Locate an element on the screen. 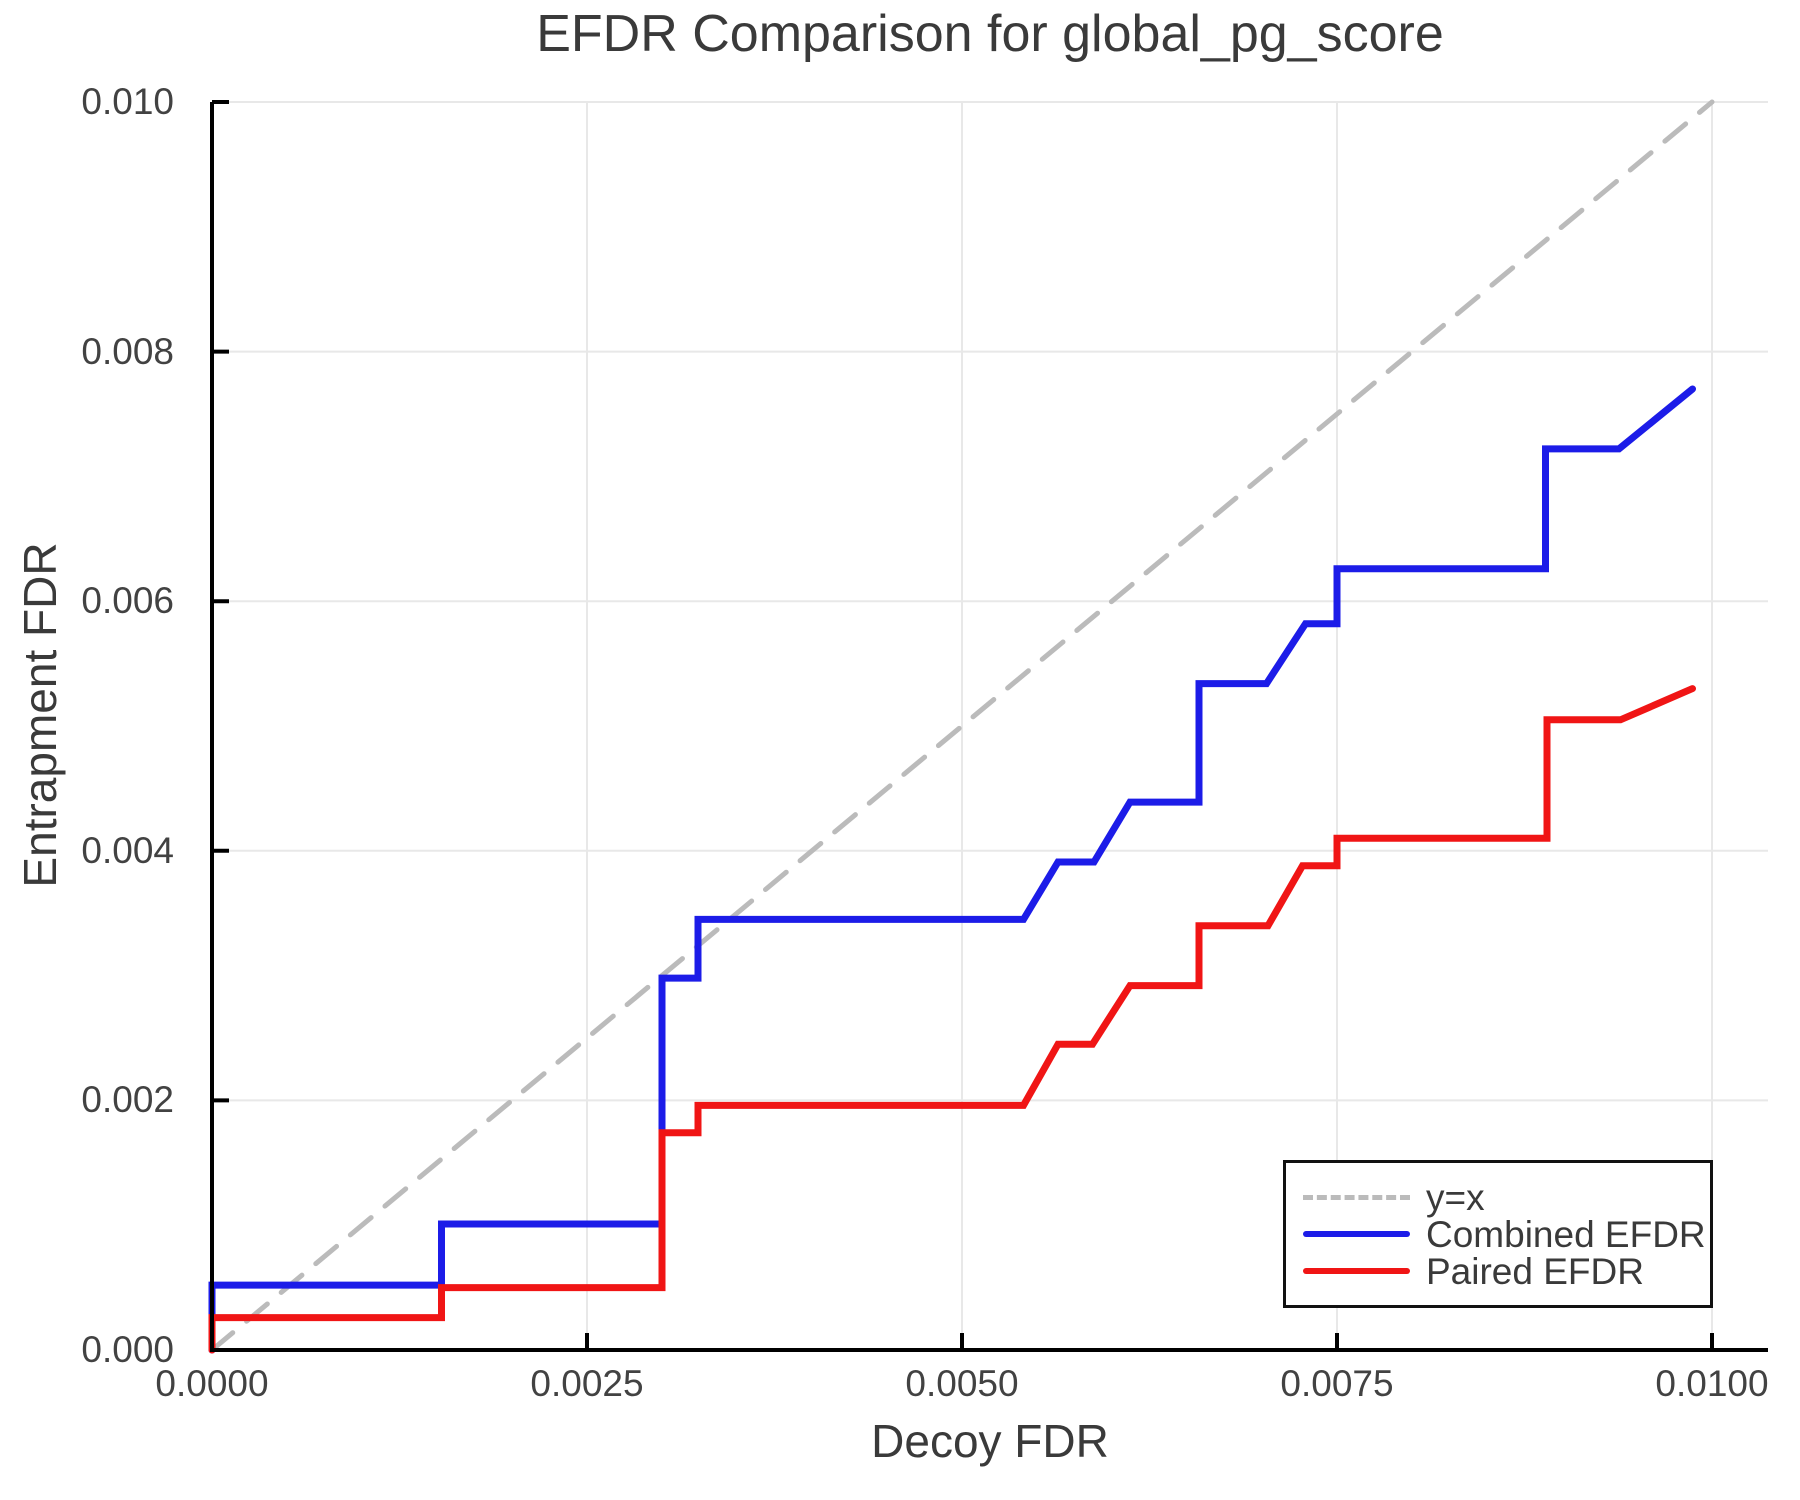 This screenshot has height=1500, width=1800. y-tick-label: 0.006 is located at coordinates (127, 601).